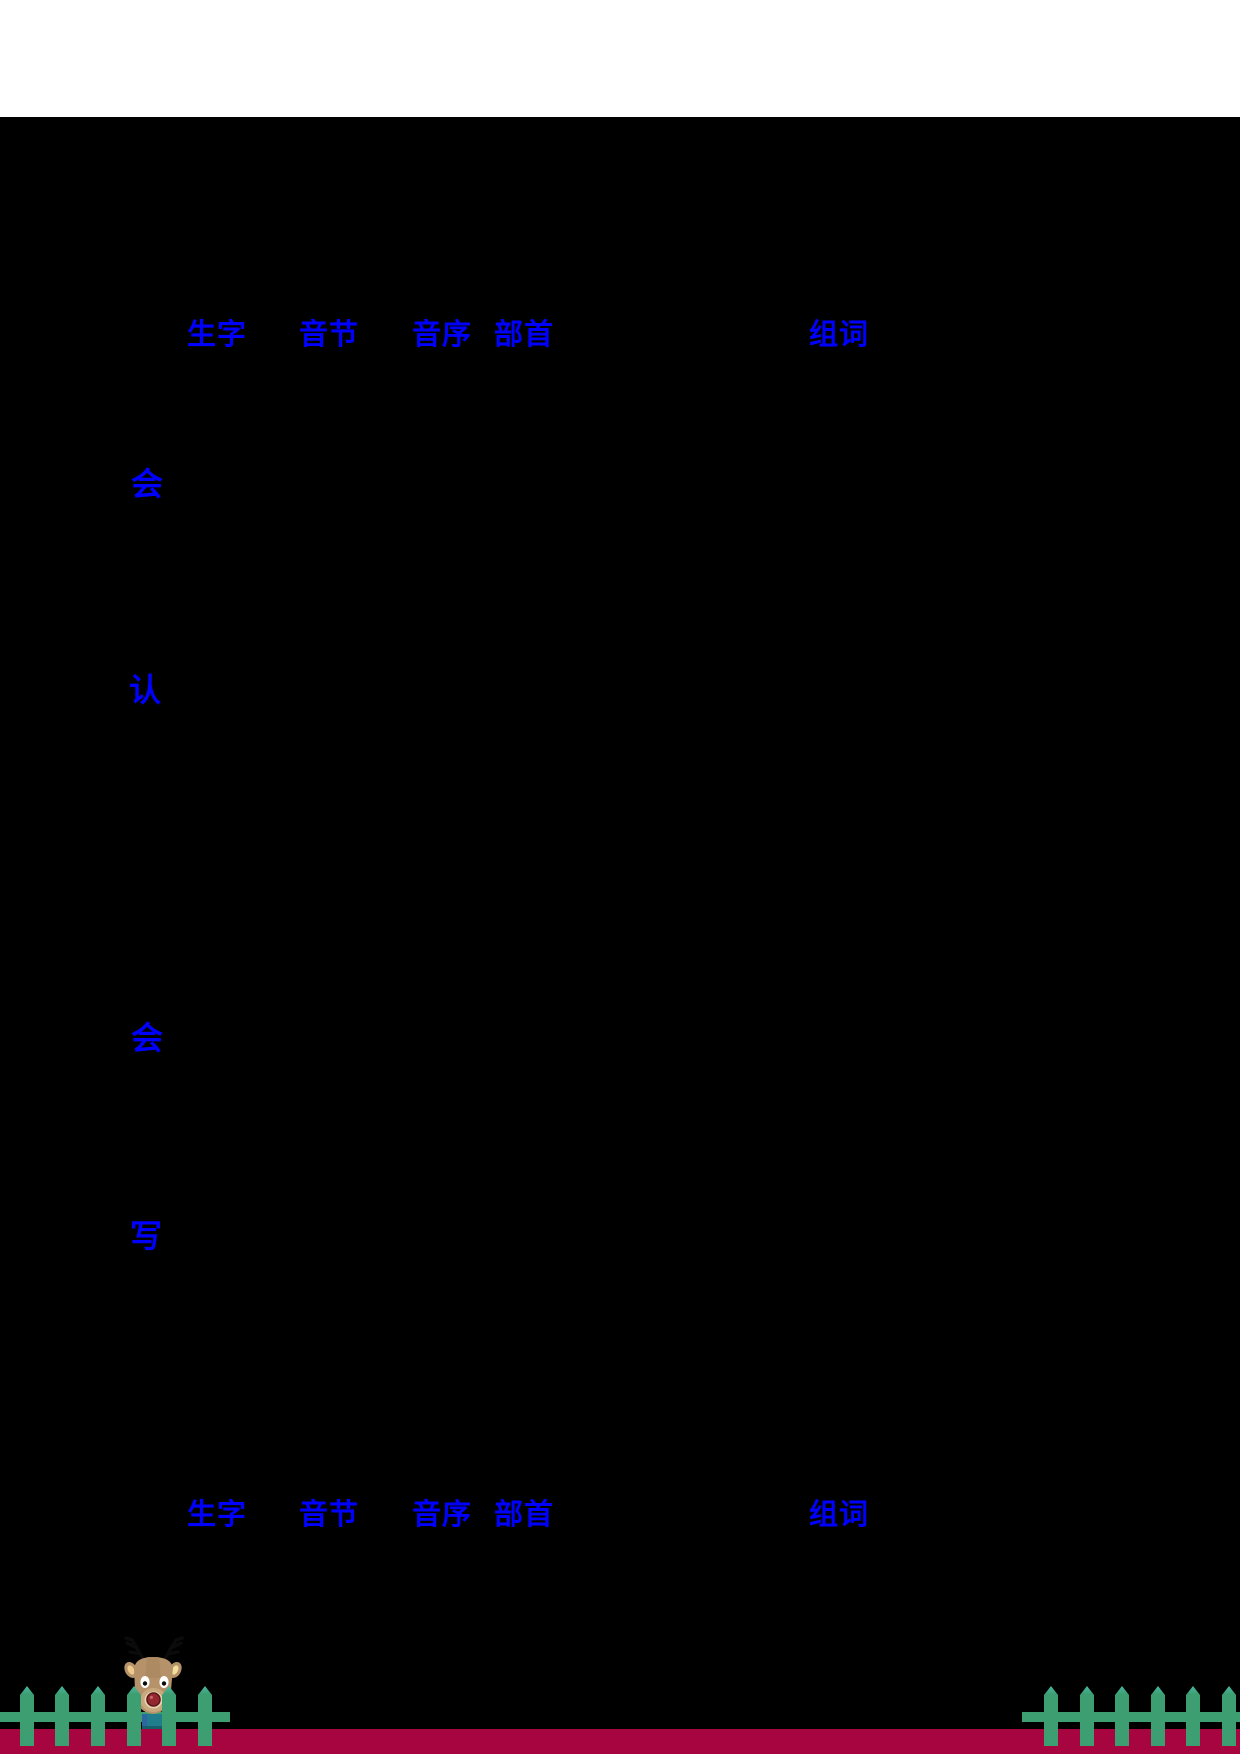 This screenshot has height=1754, width=1240. I want to click on col-header-zuci-2: 组词, so click(839, 1515).